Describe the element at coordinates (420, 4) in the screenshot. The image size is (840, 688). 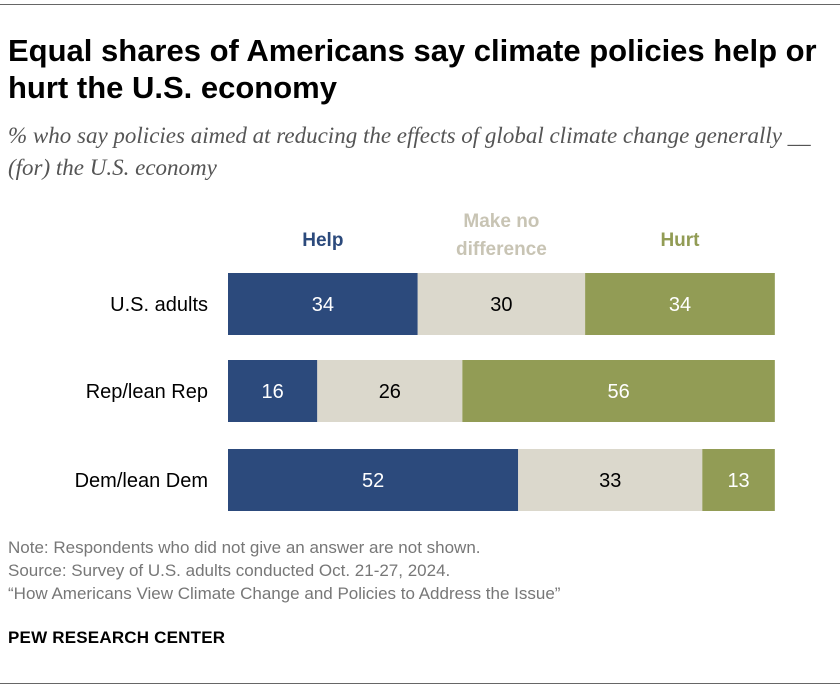
I see `top-rule` at that location.